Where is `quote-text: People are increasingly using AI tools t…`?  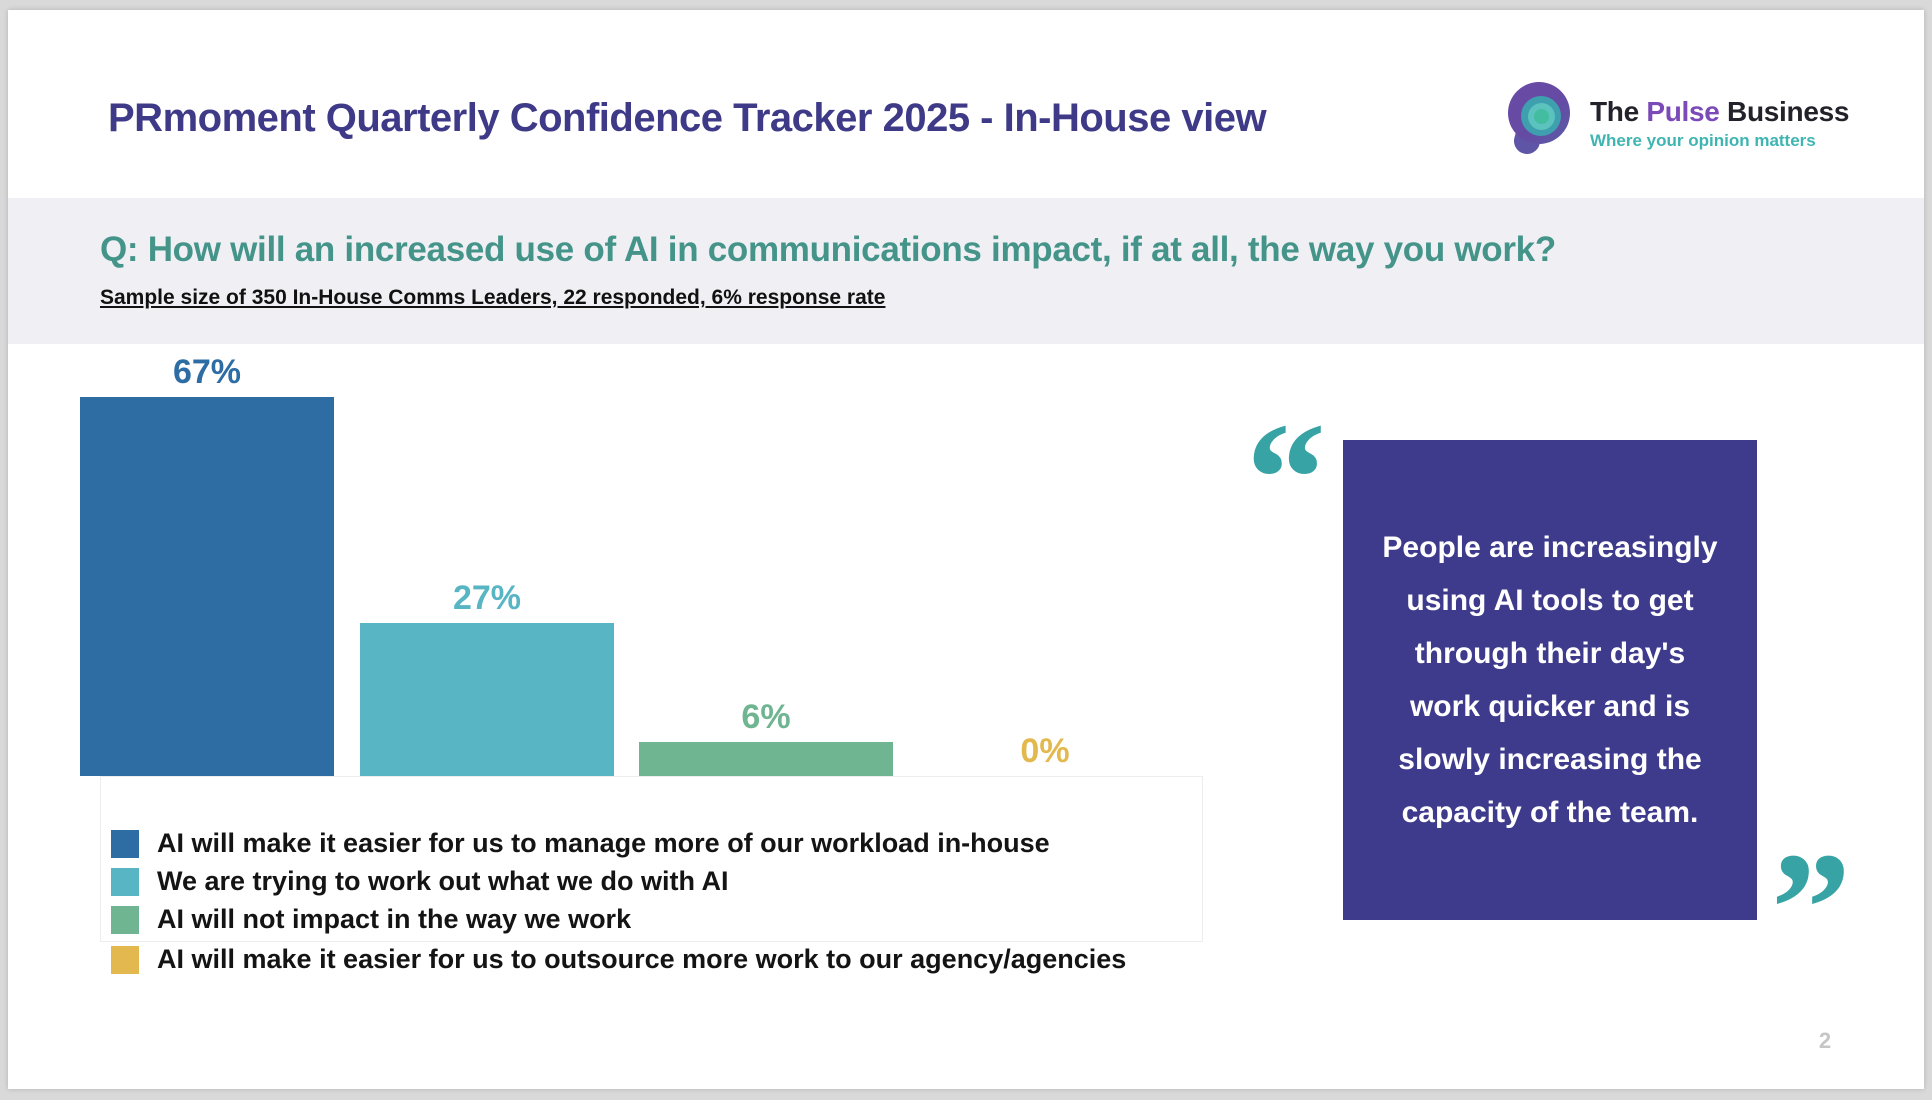 quote-text: People are increasingly using AI tools t… is located at coordinates (1550, 680).